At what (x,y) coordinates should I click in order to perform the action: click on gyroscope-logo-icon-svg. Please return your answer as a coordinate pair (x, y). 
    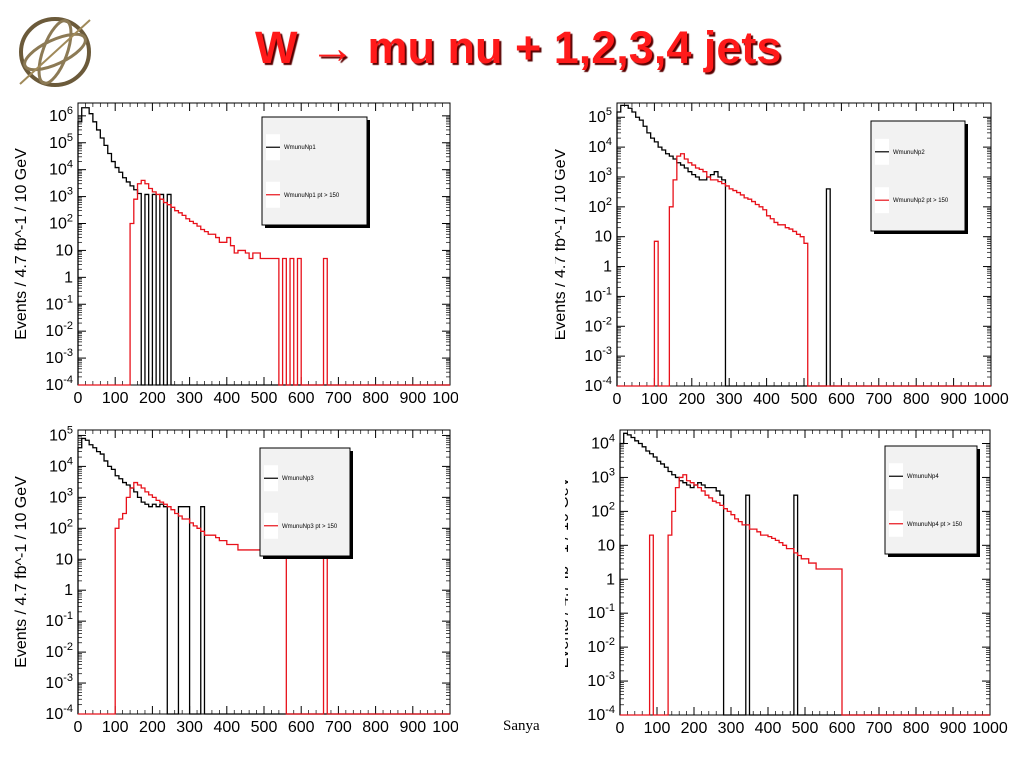
    Looking at the image, I should click on (55, 52).